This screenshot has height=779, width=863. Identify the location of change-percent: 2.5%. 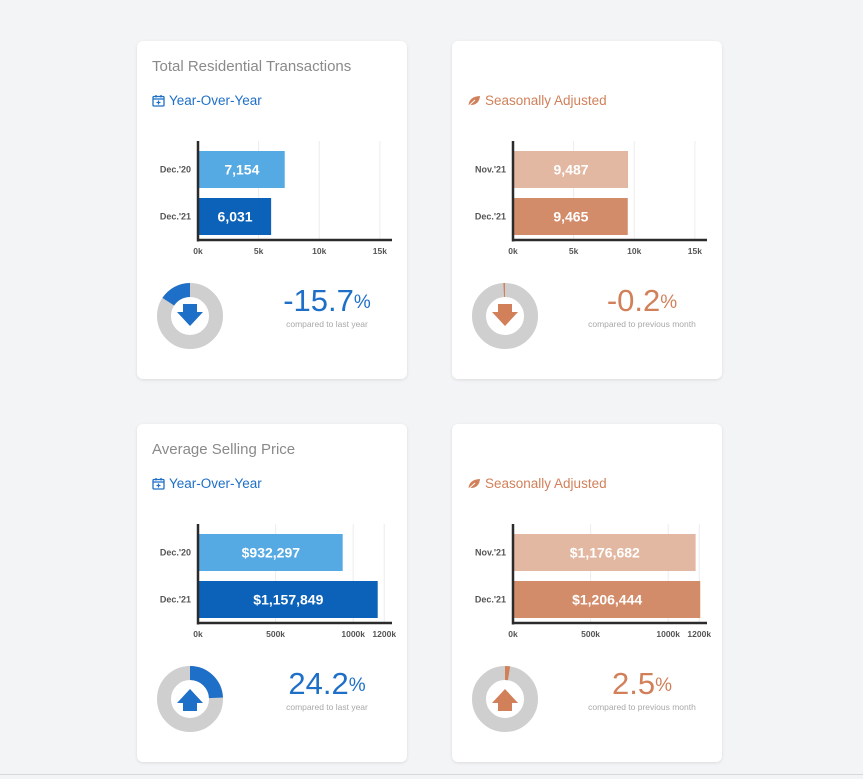
(642, 684).